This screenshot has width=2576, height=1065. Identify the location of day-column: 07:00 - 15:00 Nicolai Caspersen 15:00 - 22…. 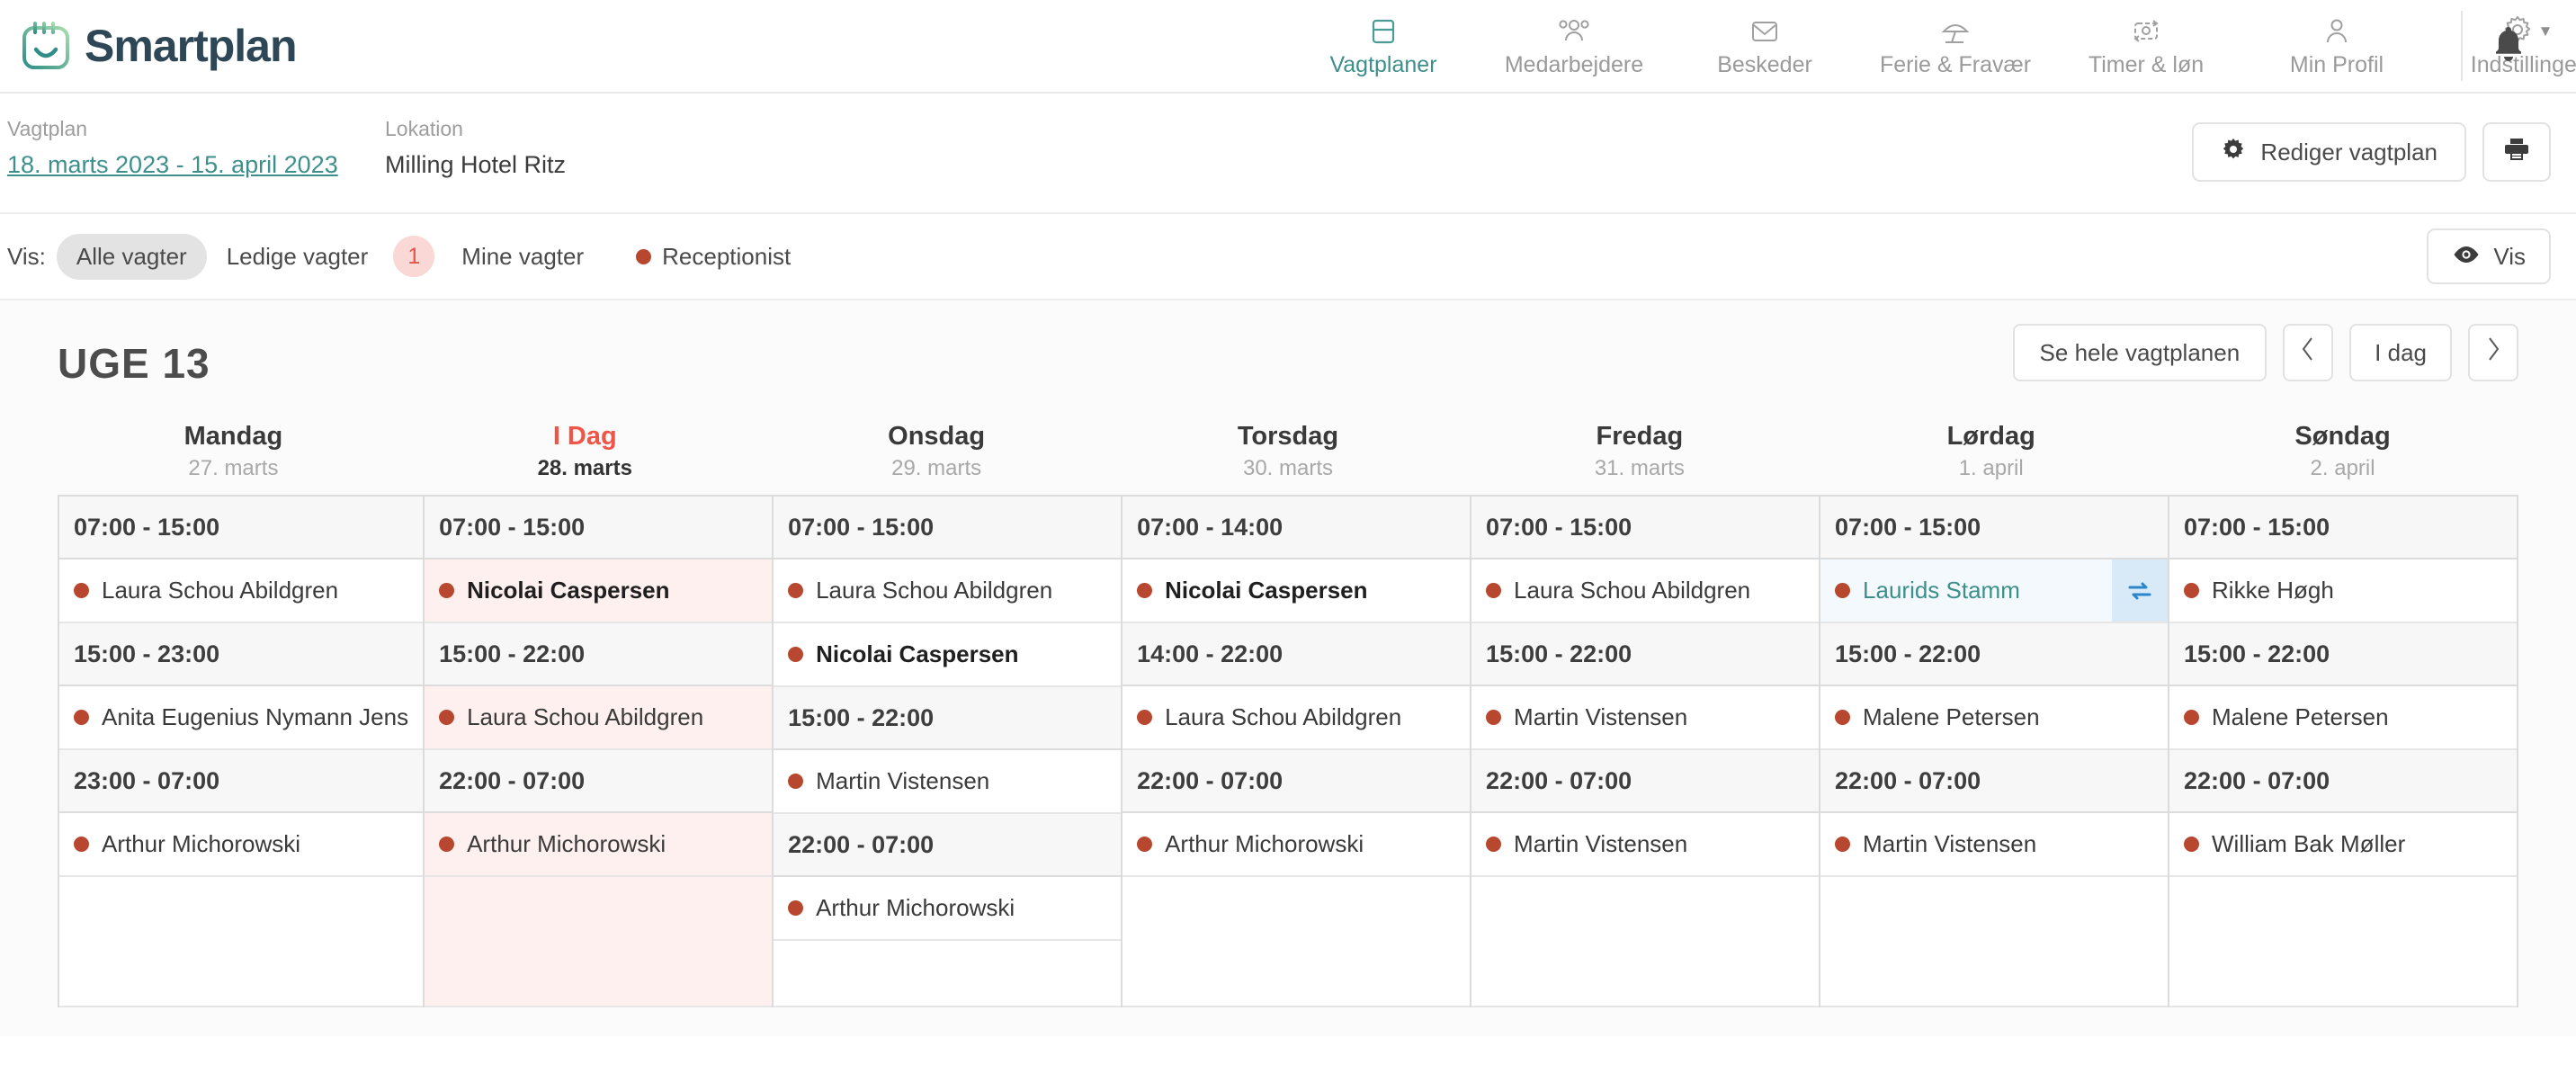
(599, 752).